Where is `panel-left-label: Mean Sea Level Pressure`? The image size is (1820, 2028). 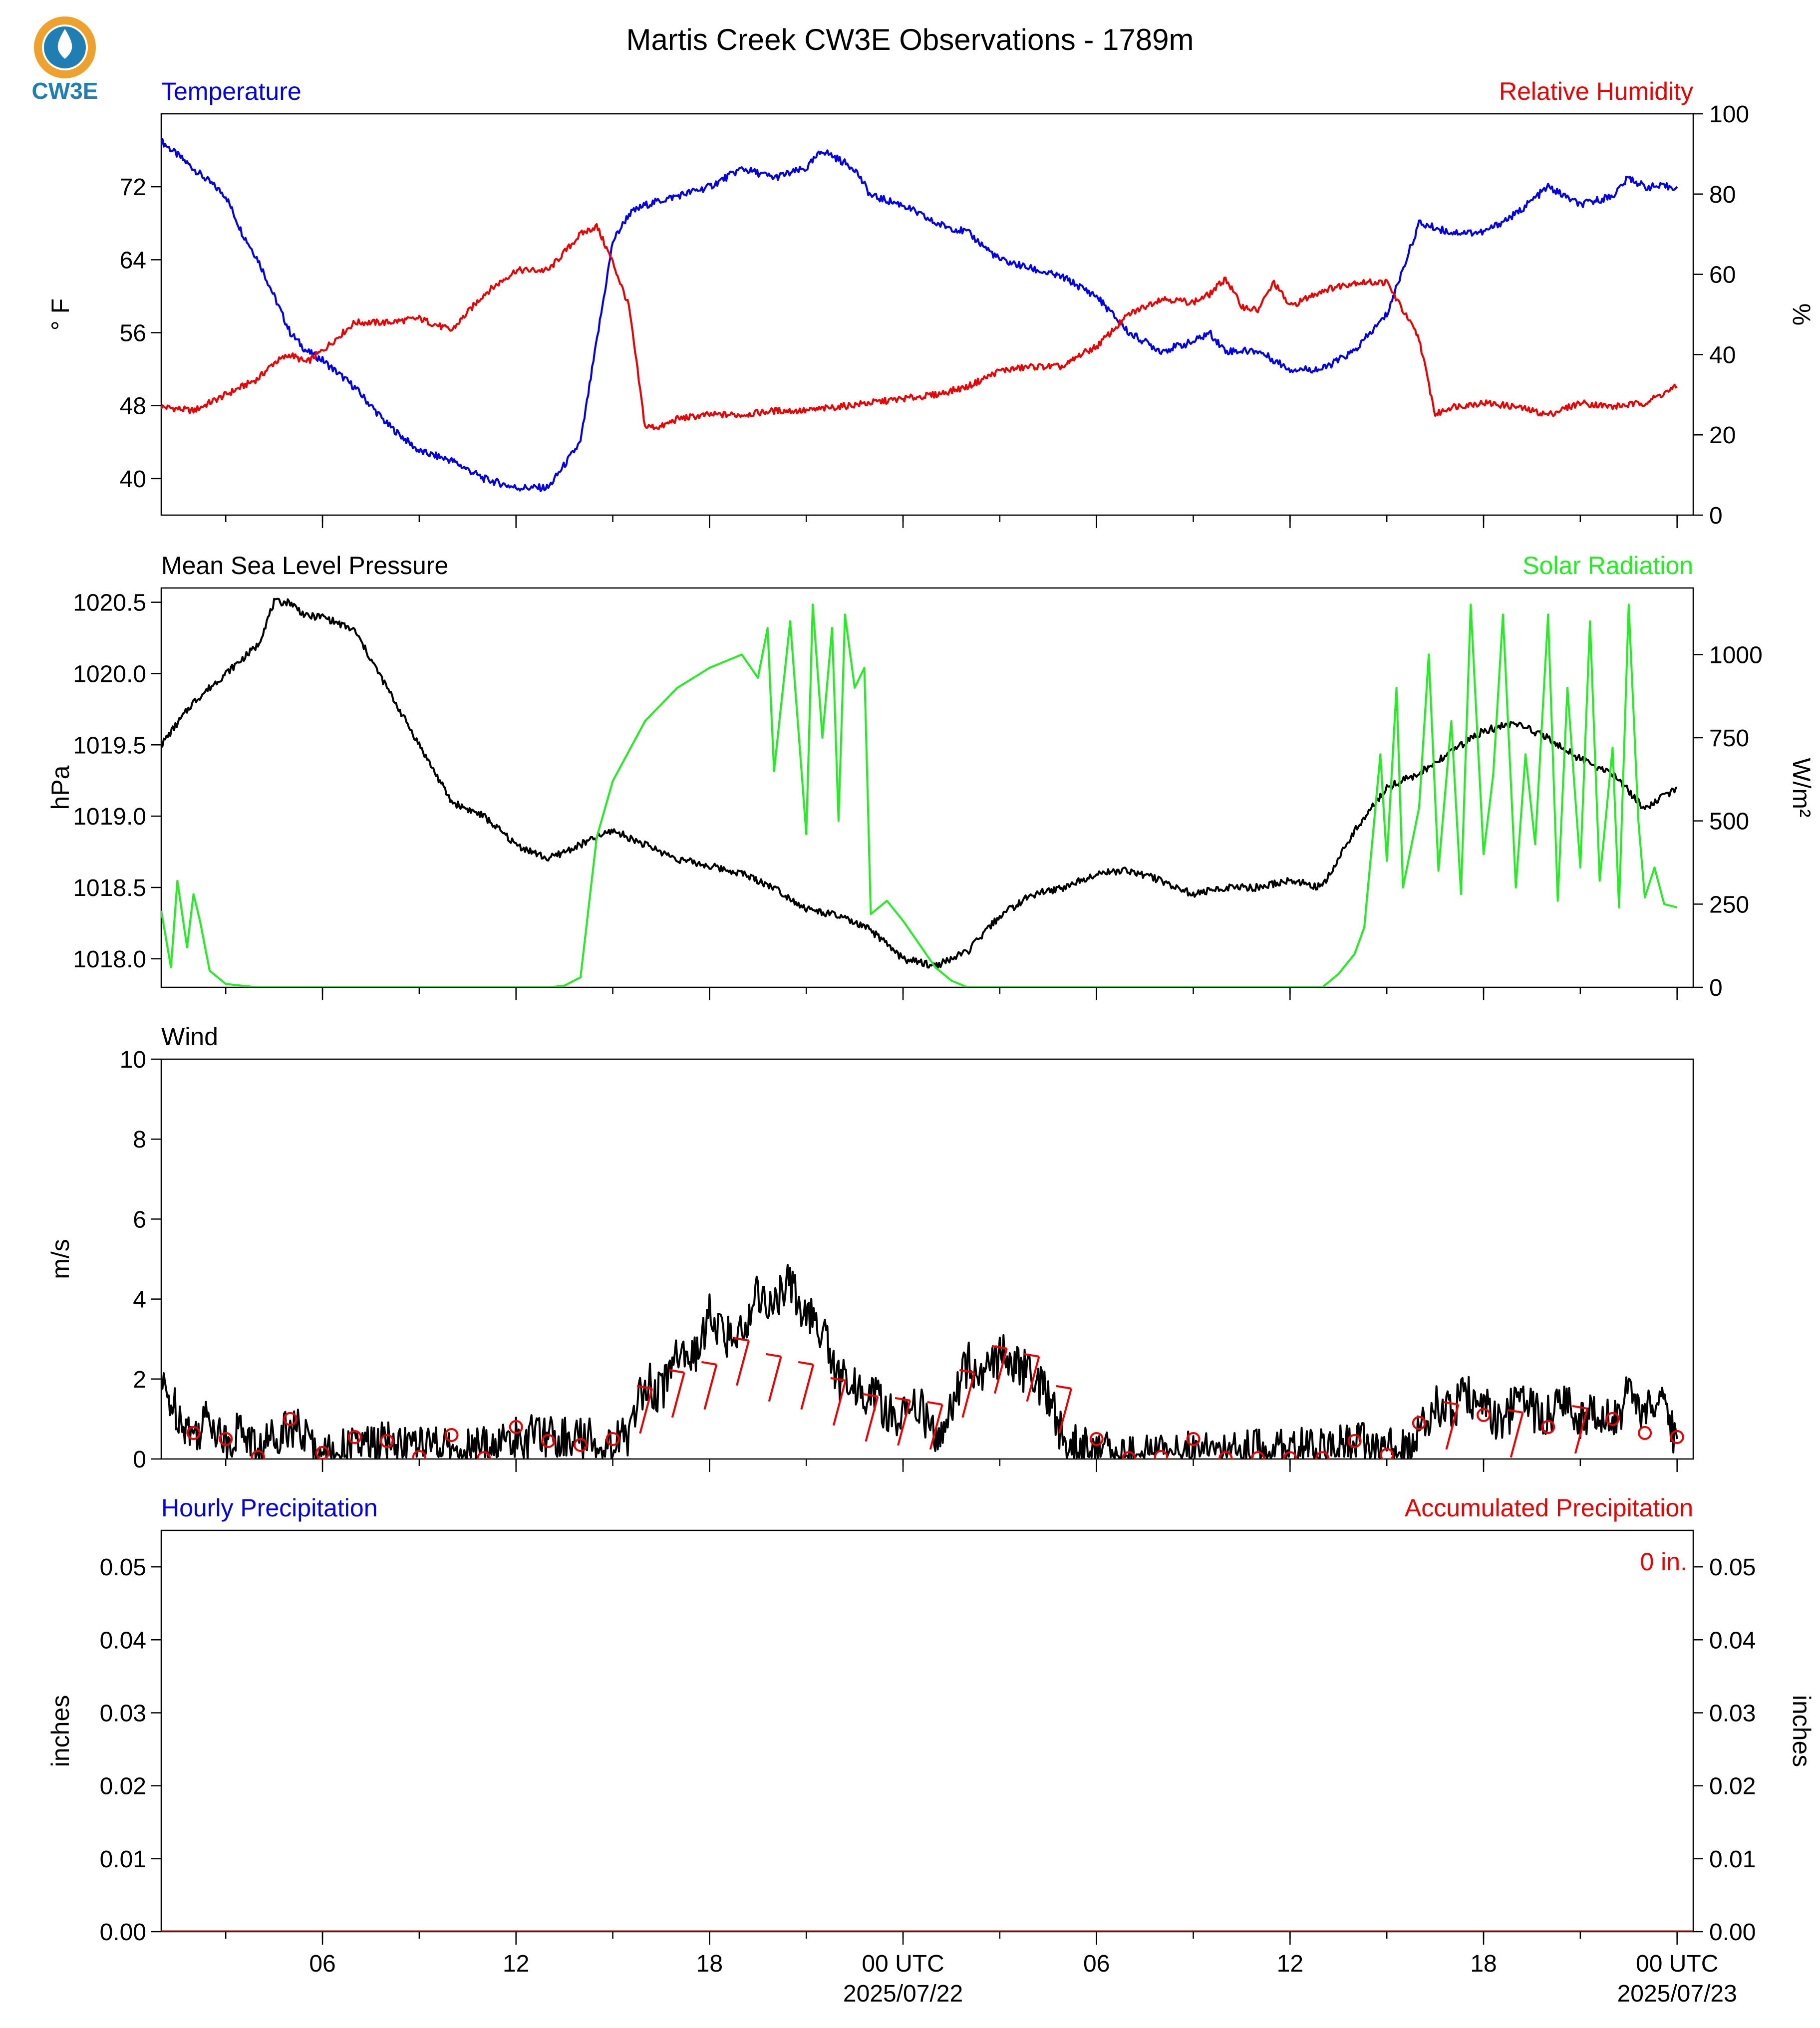 panel-left-label: Mean Sea Level Pressure is located at coordinates (304, 565).